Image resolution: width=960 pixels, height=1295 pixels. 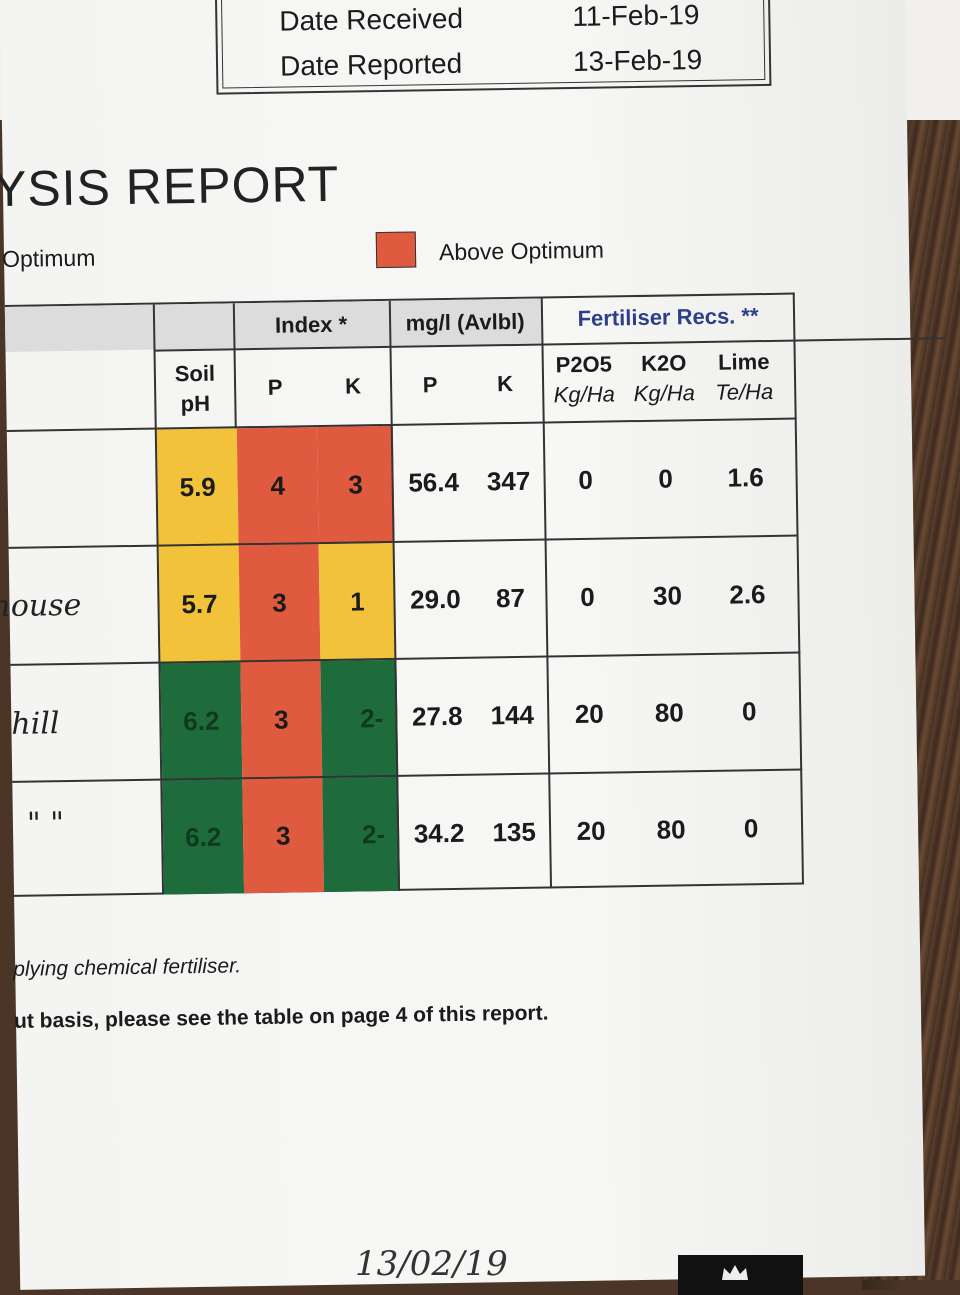 I want to click on p2o5-row3: 20, so click(x=589, y=714).